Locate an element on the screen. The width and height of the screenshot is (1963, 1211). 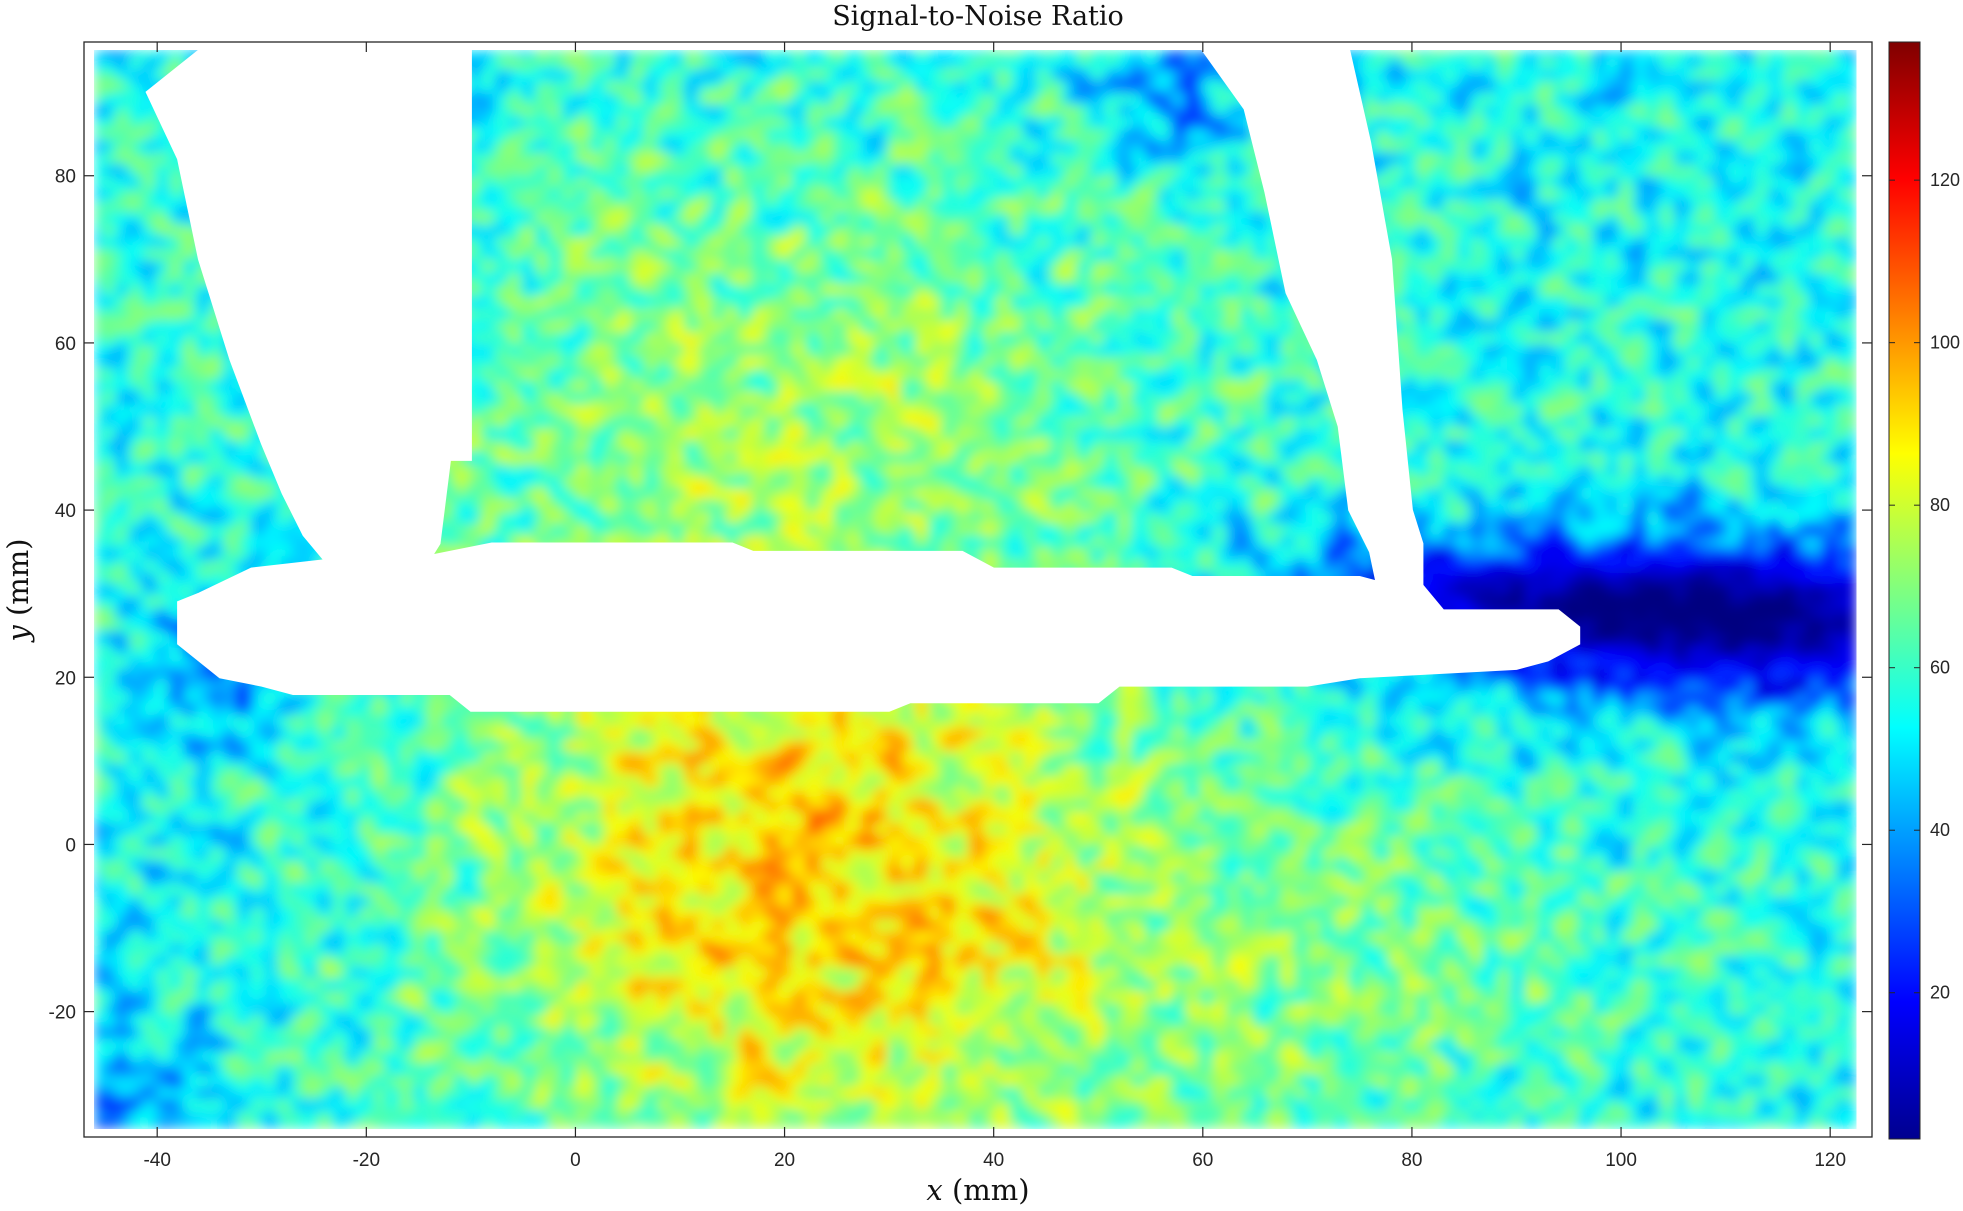
colorbar: 20 40 60 80 100 120 is located at coordinates (1924, 590).